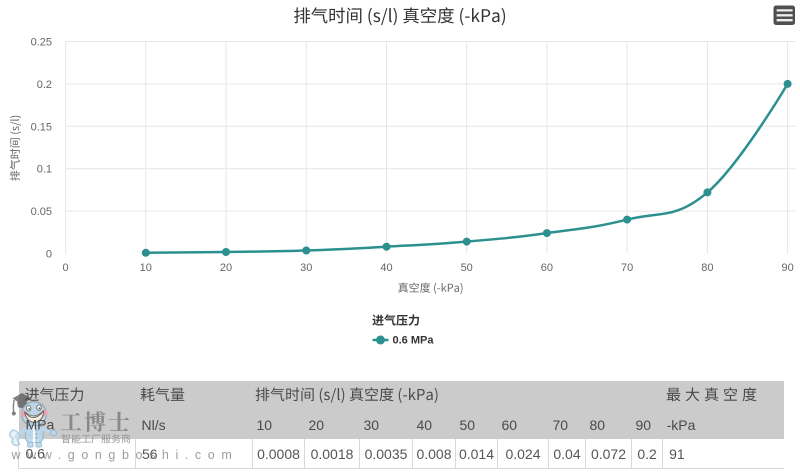 The image size is (800, 475). I want to click on svg-text: 40, so click(386, 268).